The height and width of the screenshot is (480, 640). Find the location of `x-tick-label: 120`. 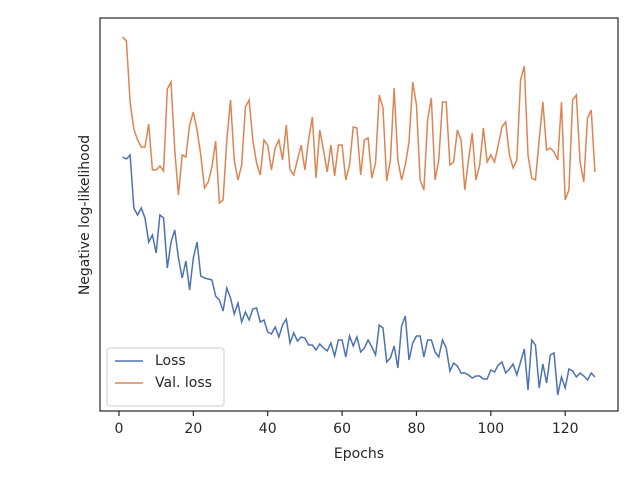

x-tick-label: 120 is located at coordinates (565, 429).